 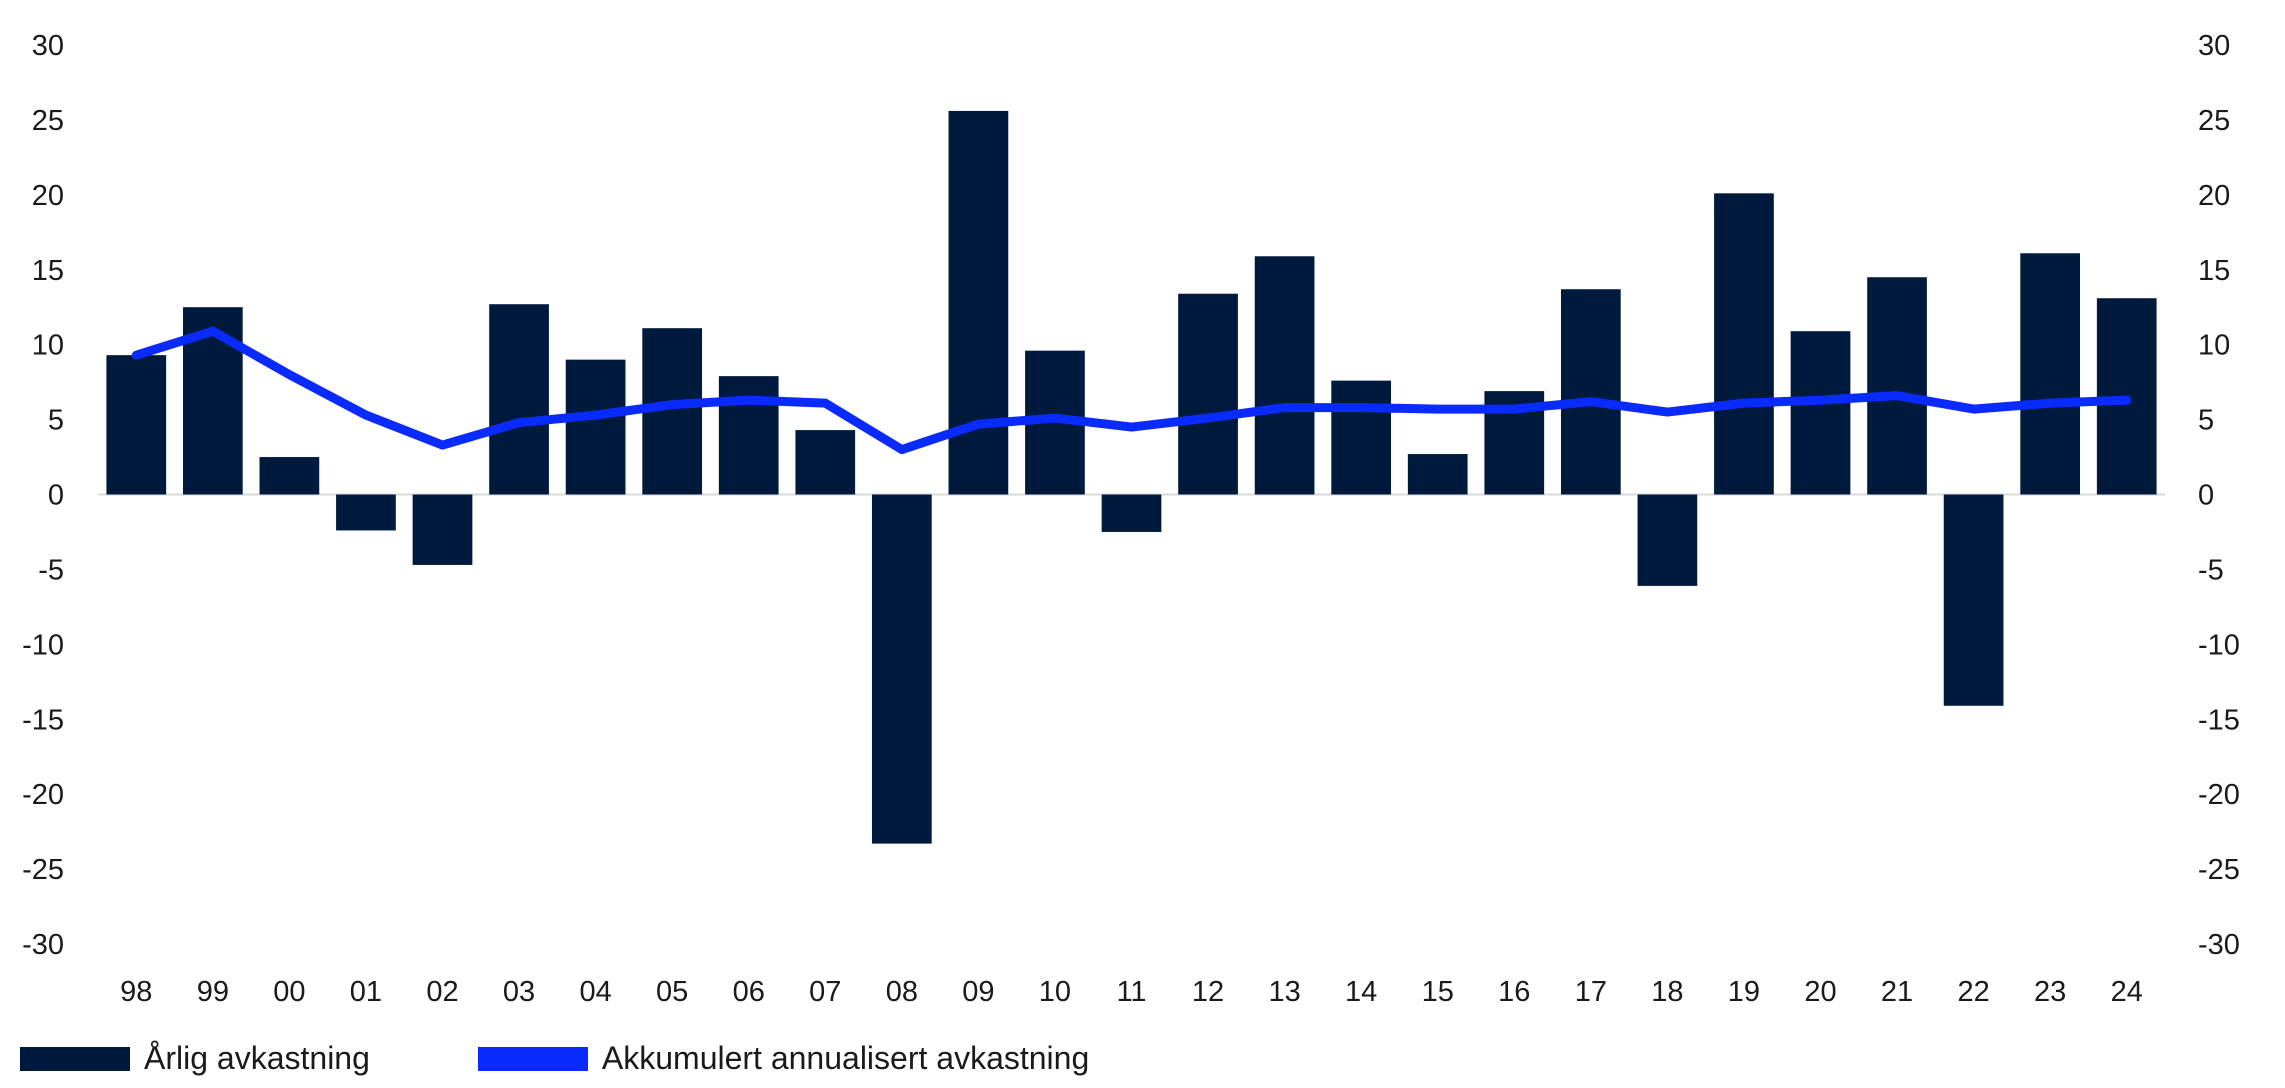 I want to click on y-axis-right: 30 25 20 15 10 5 0 -5 -10 -15 -20 -25 -30, so click(x=2219, y=495).